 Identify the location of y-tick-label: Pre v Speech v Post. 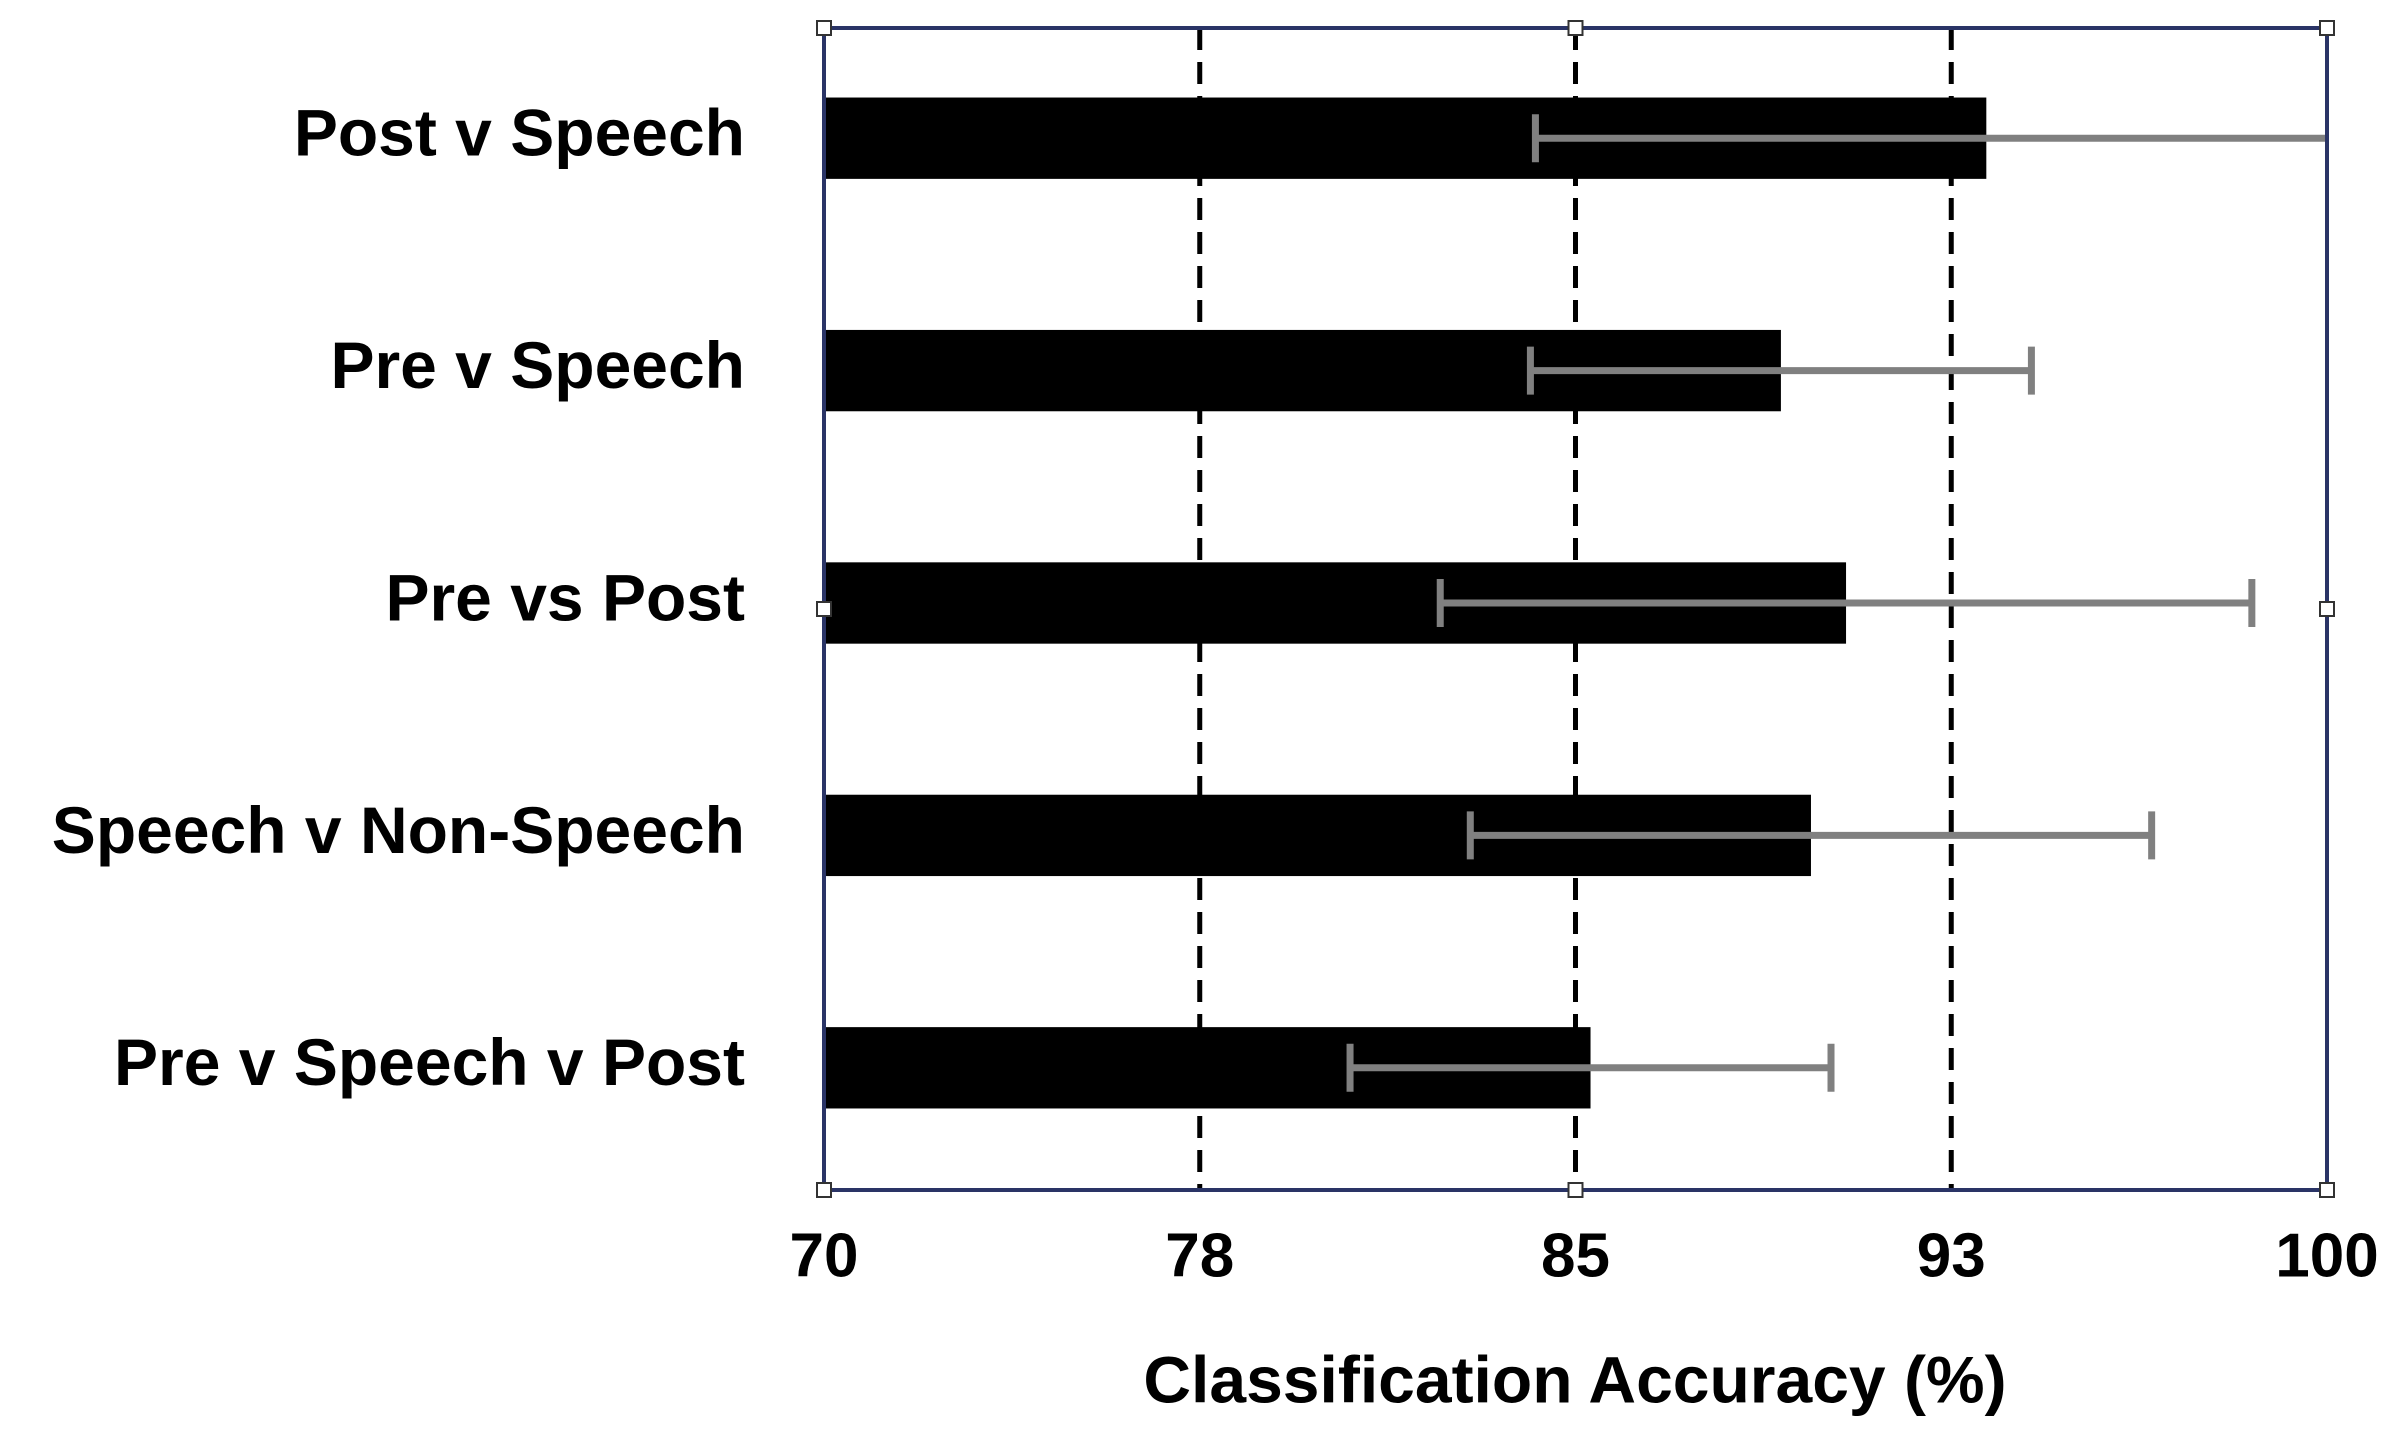
(429, 1062).